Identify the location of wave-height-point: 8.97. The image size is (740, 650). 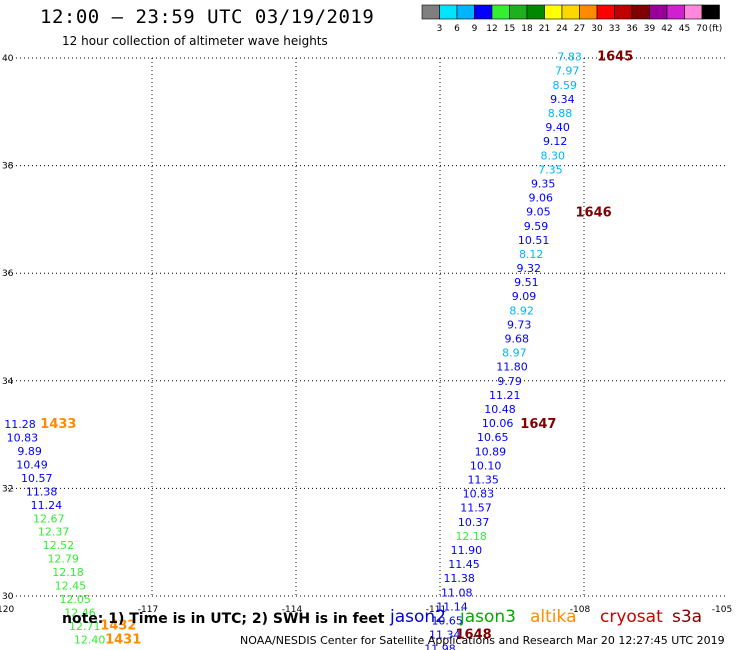
(514, 353).